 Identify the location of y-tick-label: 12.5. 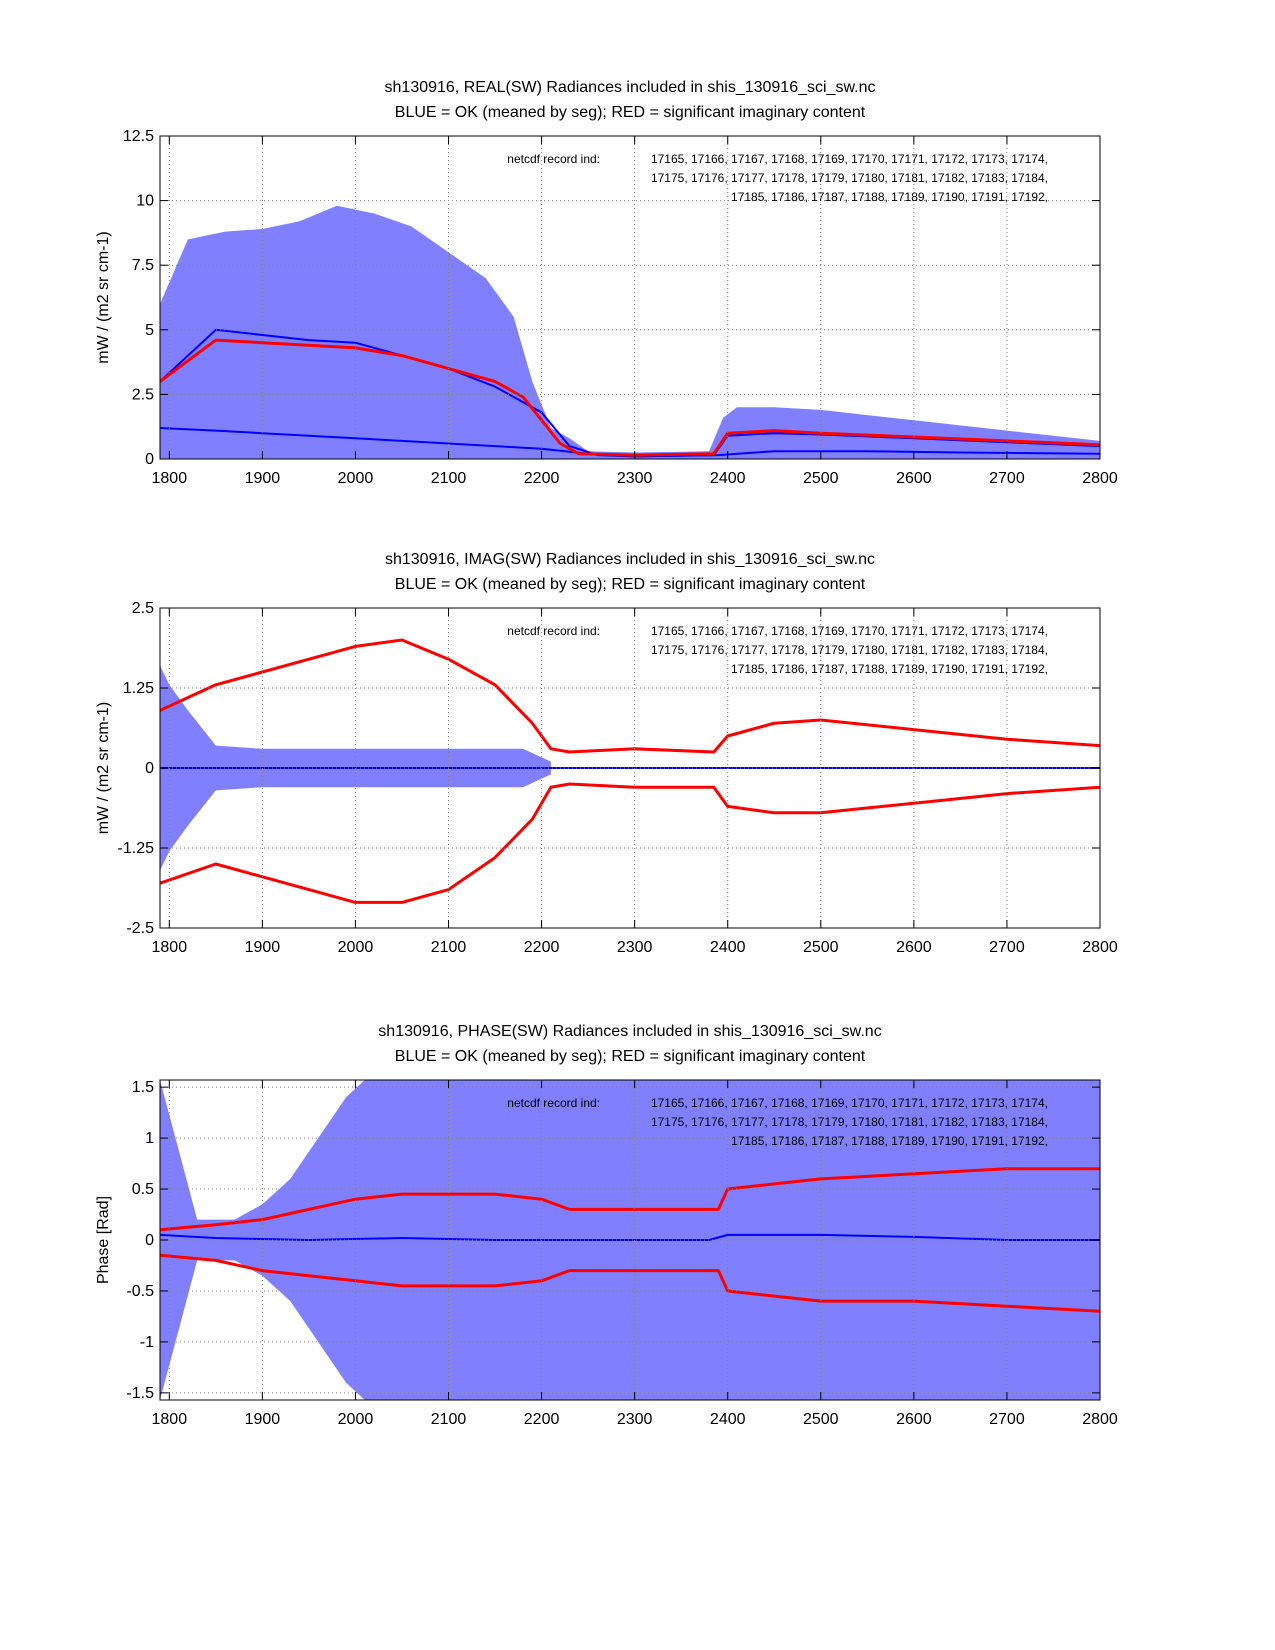
(138, 136).